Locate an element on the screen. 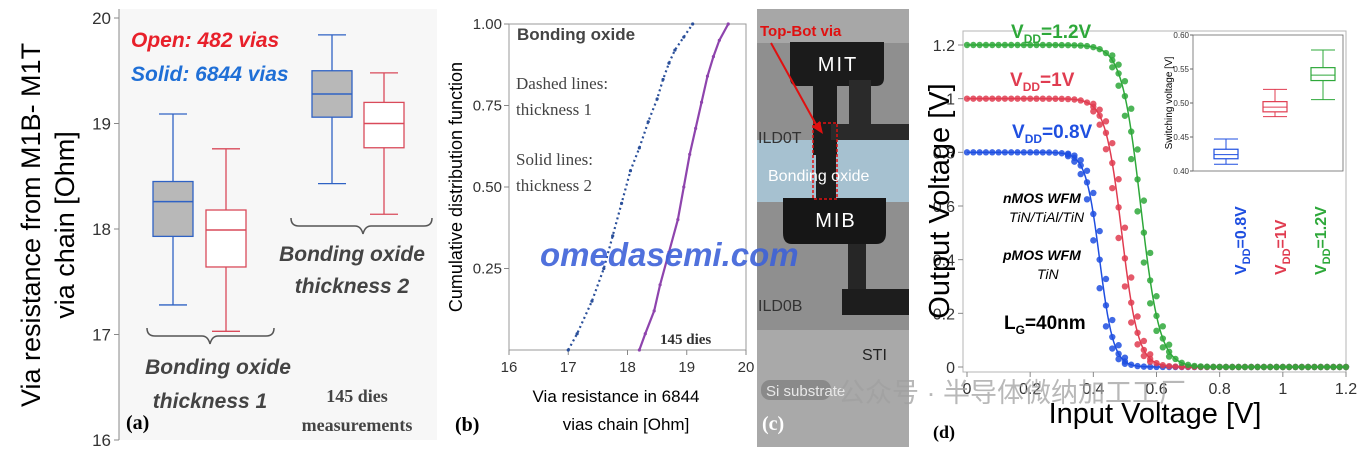  panel-b-xlabel-line1: Via resistance in 6844 is located at coordinates (616, 396).